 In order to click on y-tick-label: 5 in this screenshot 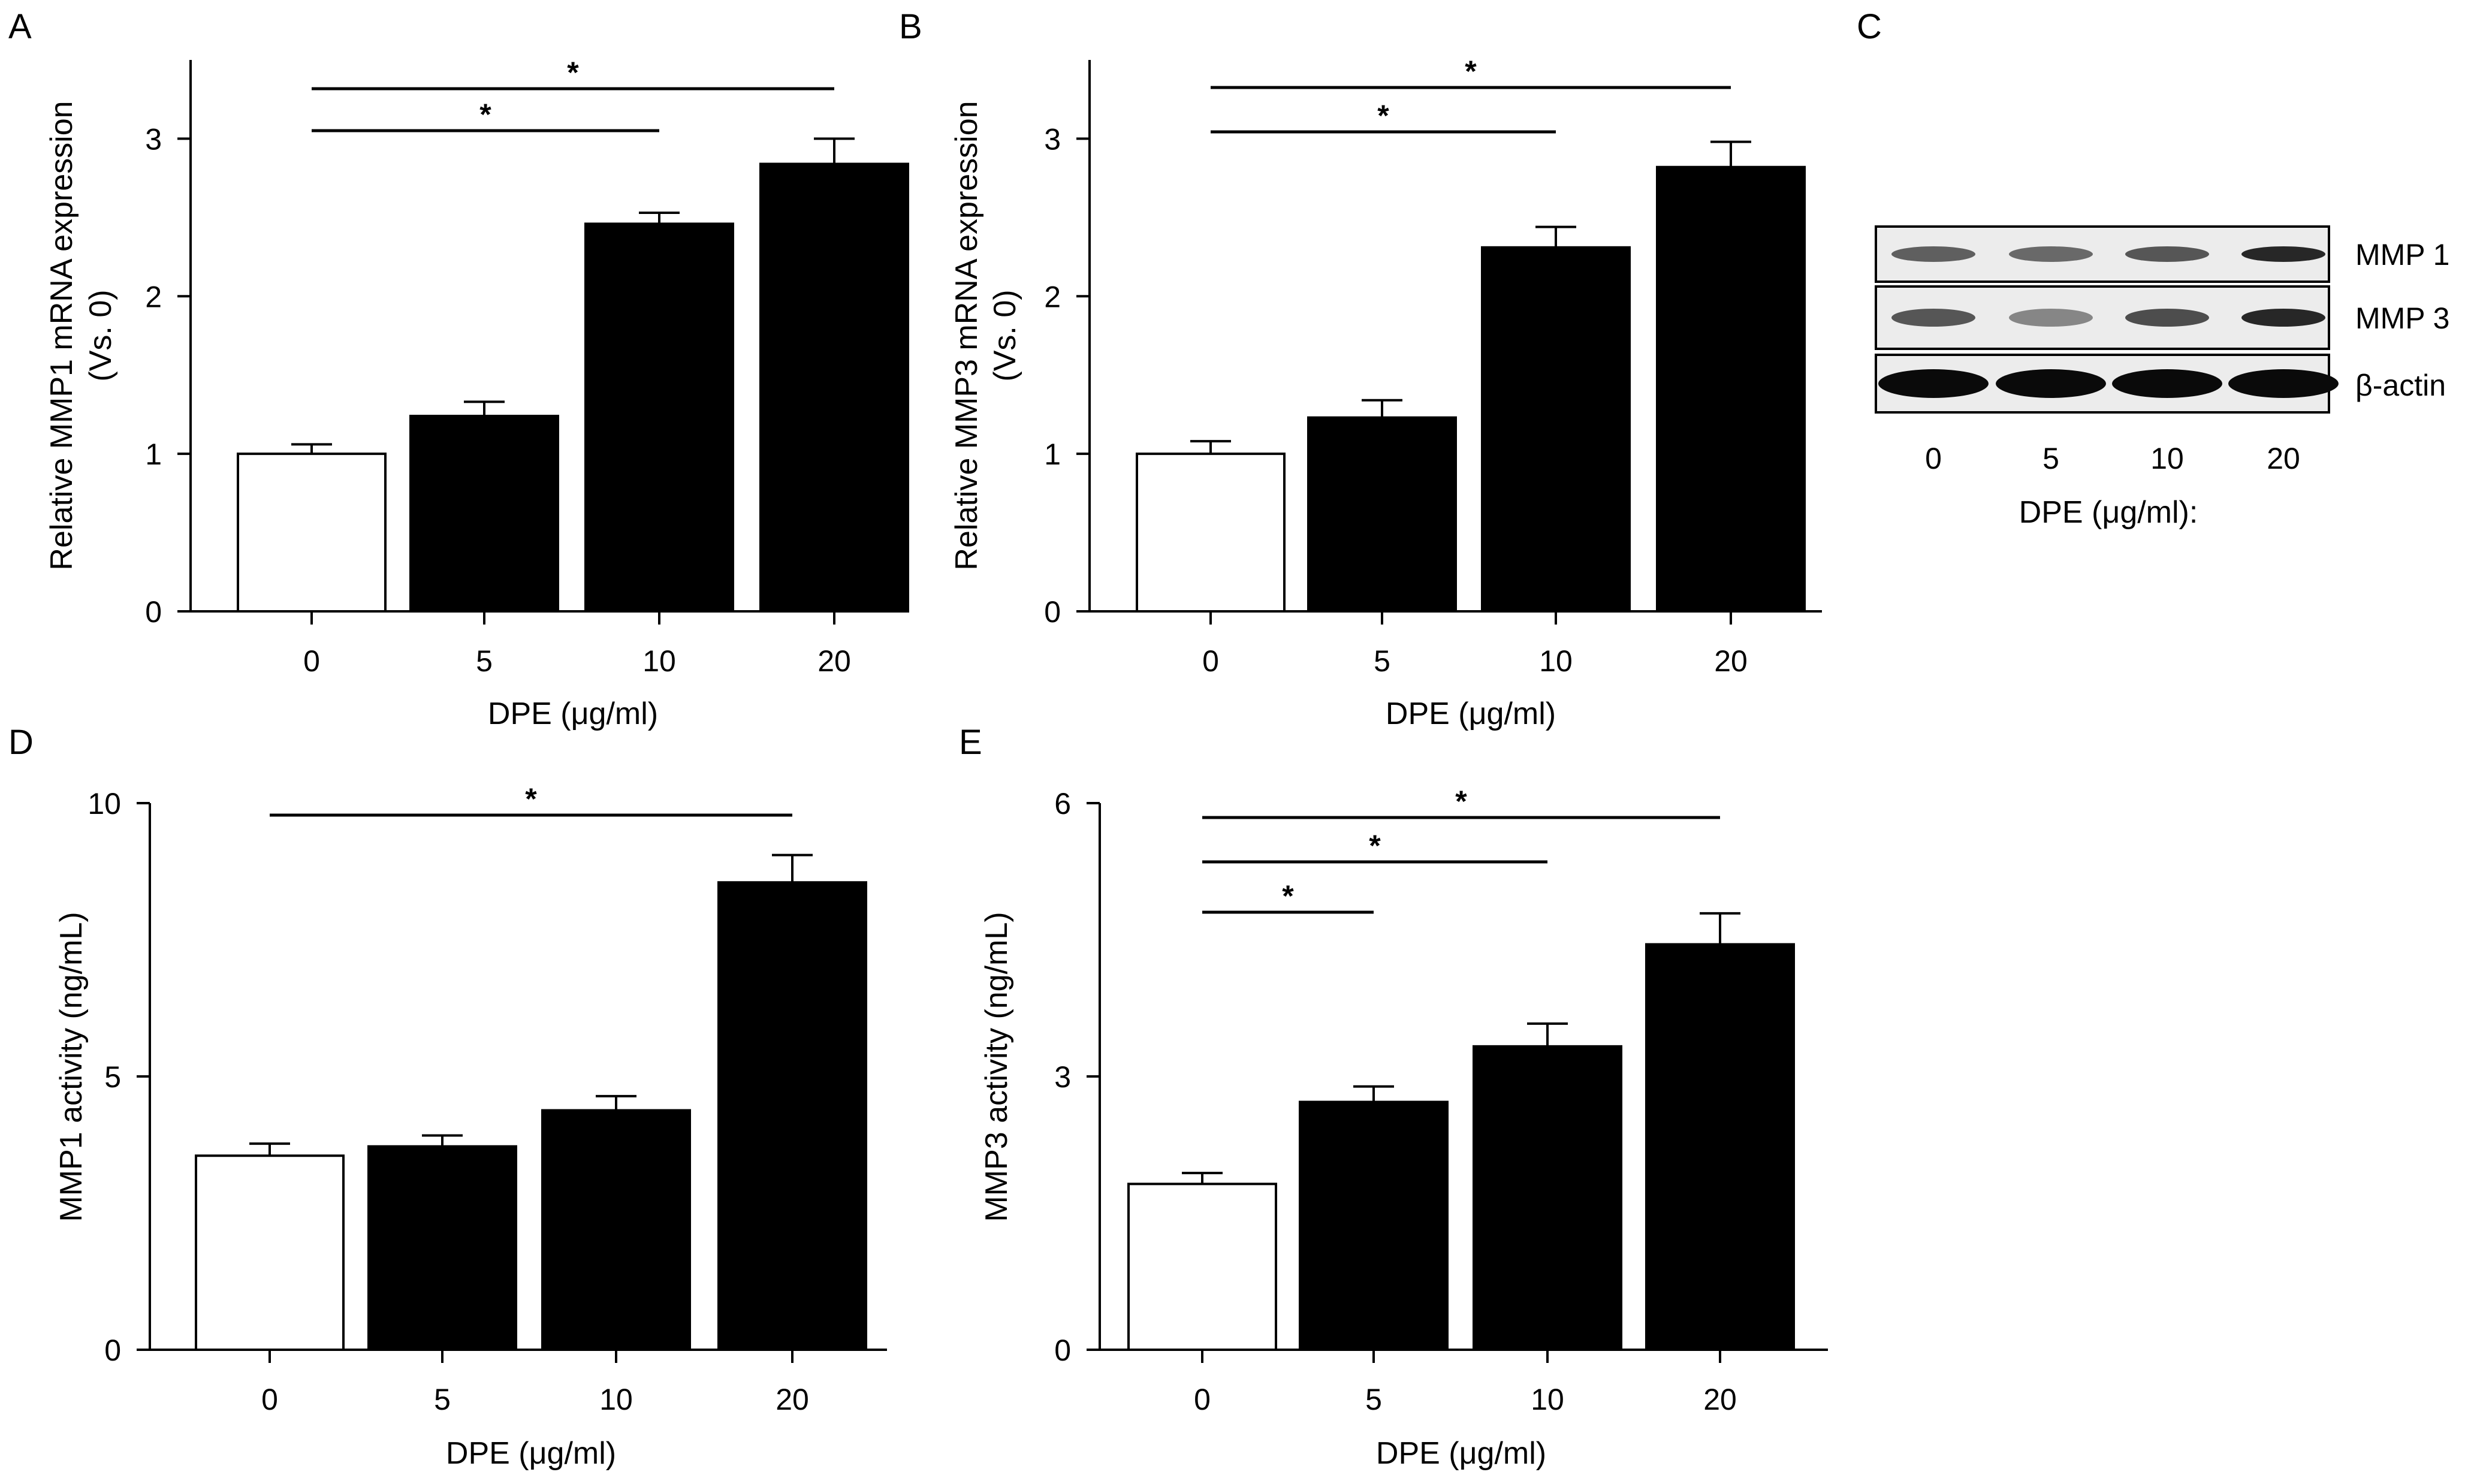, I will do `click(112, 1077)`.